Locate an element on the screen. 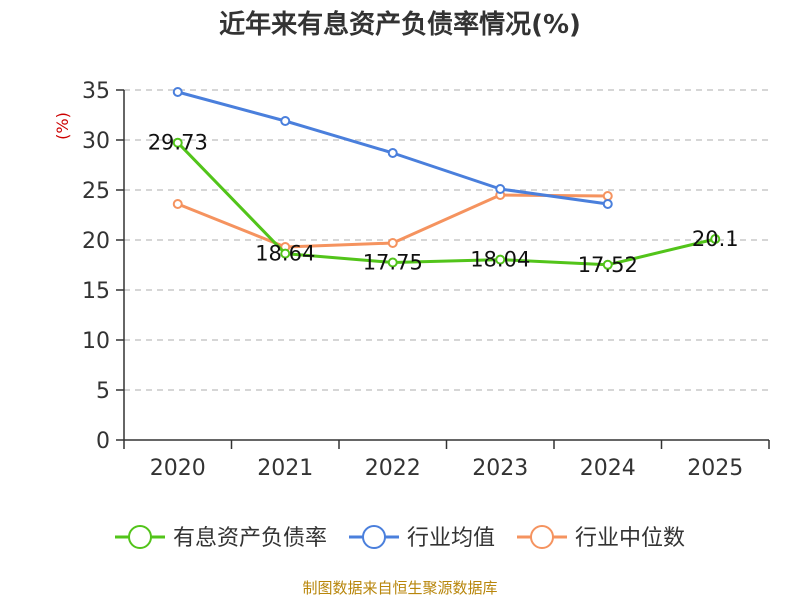 This screenshot has width=800, height=600. data-label: 17.75 is located at coordinates (393, 263).